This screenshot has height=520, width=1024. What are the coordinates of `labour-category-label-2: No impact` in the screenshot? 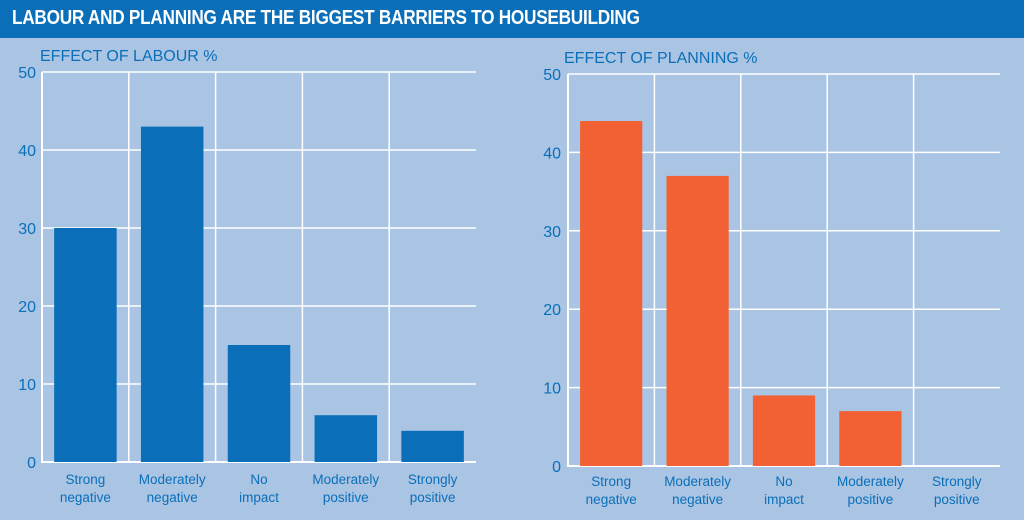 It's located at (259, 488).